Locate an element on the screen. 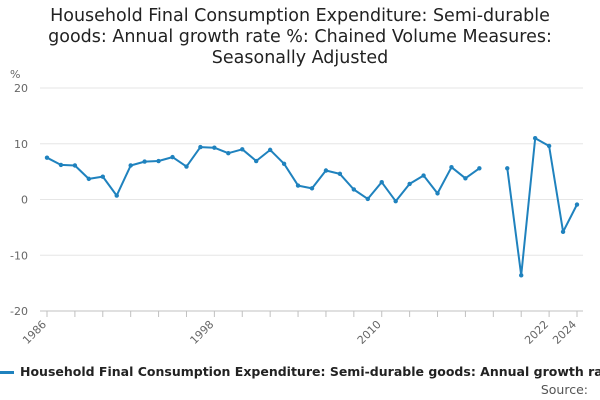 This screenshot has height=400, width=600. data-point-1999 is located at coordinates (228, 153).